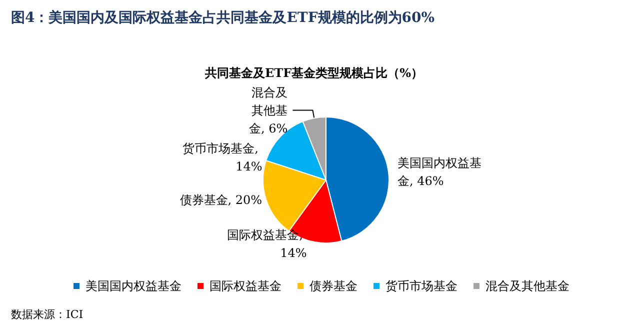  What do you see at coordinates (134, 286) in the screenshot?
I see `legend-label: 美国国内权益基金` at bounding box center [134, 286].